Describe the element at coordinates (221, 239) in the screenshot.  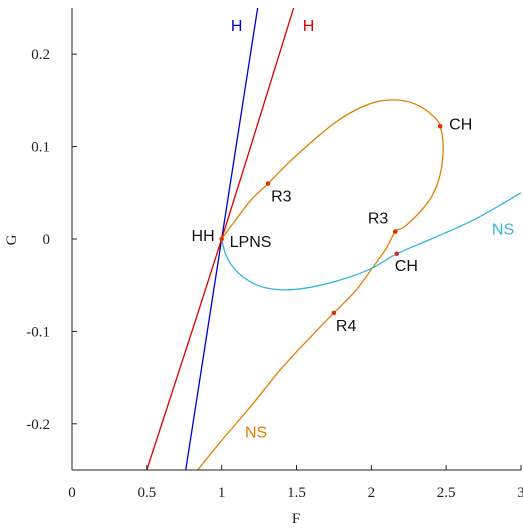
I see `point-hh-0-marker` at that location.